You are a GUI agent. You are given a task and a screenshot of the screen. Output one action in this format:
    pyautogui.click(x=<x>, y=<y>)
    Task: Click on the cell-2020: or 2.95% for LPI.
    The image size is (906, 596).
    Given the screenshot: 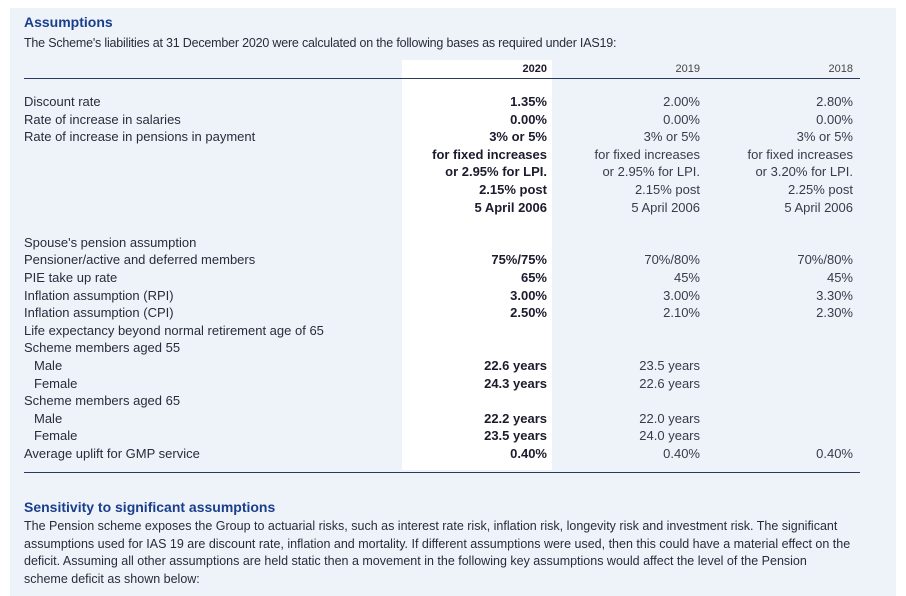 What is the action you would take?
    pyautogui.click(x=496, y=172)
    